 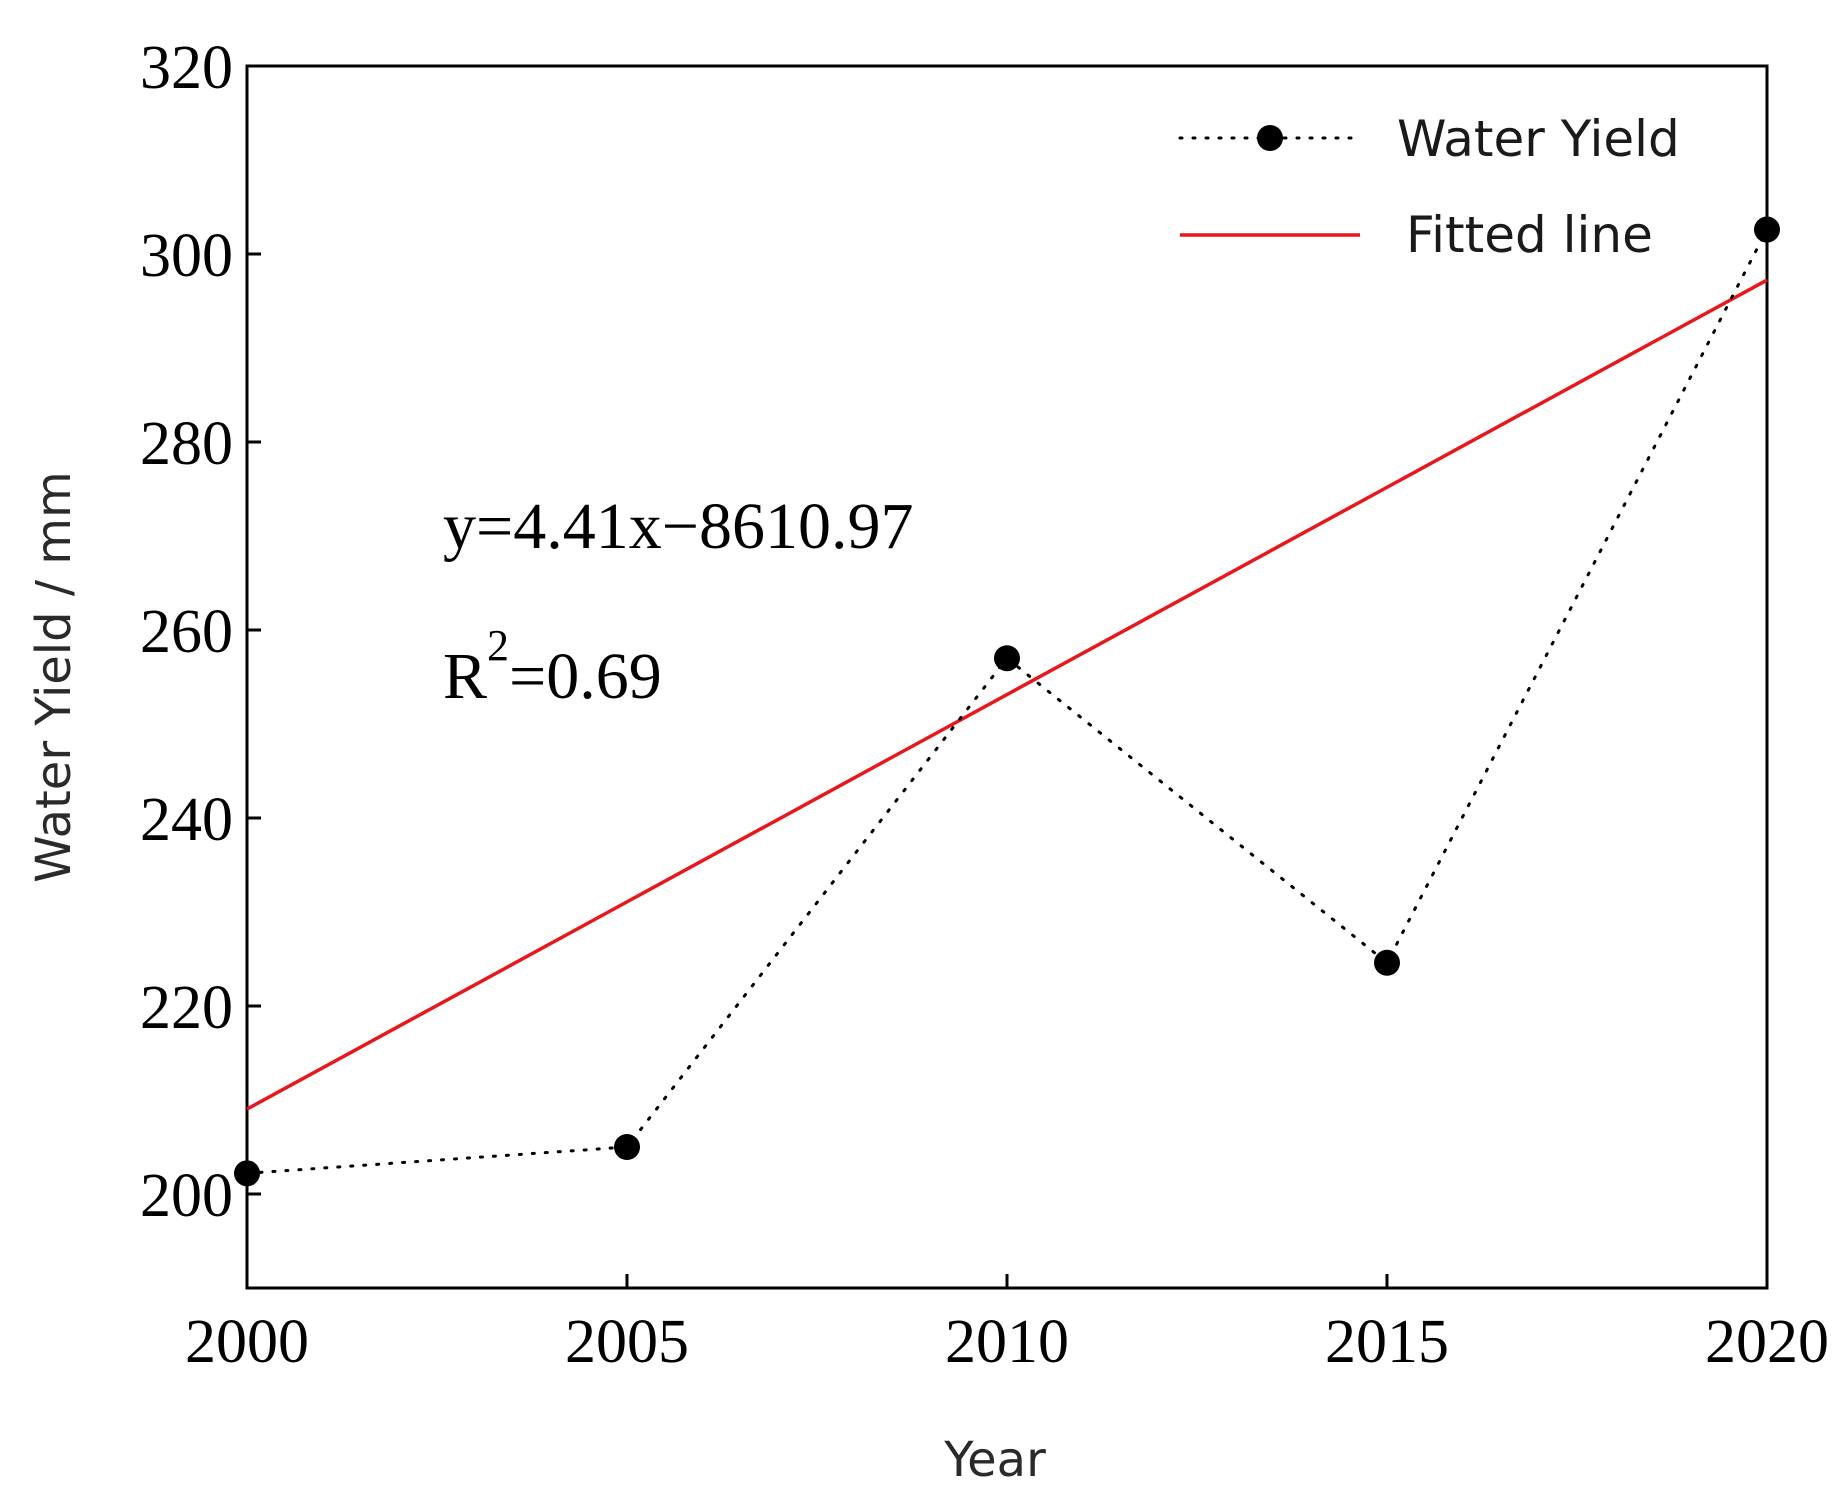 What do you see at coordinates (186, 444) in the screenshot?
I see `y-tick-label-280: 280` at bounding box center [186, 444].